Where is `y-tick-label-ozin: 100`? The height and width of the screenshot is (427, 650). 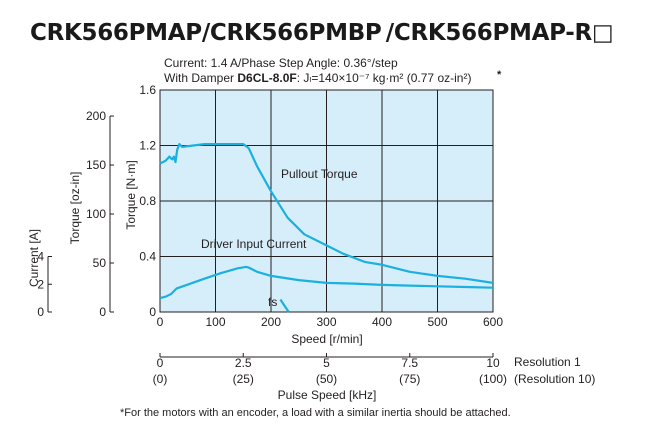 y-tick-label-ozin: 100 is located at coordinates (96, 214).